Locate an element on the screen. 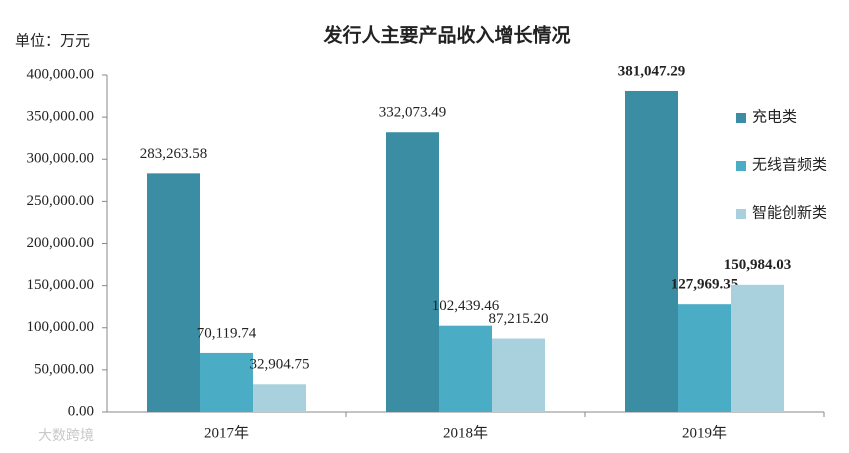 The height and width of the screenshot is (453, 849). chart-title: 发行人主要产品收入增长情况 is located at coordinates (446, 34).